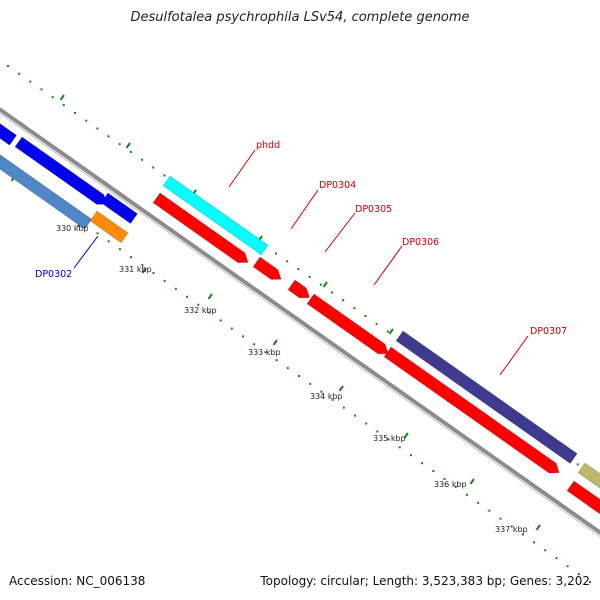 The image size is (600, 600). I want to click on gene-label: DP0304, so click(337, 185).